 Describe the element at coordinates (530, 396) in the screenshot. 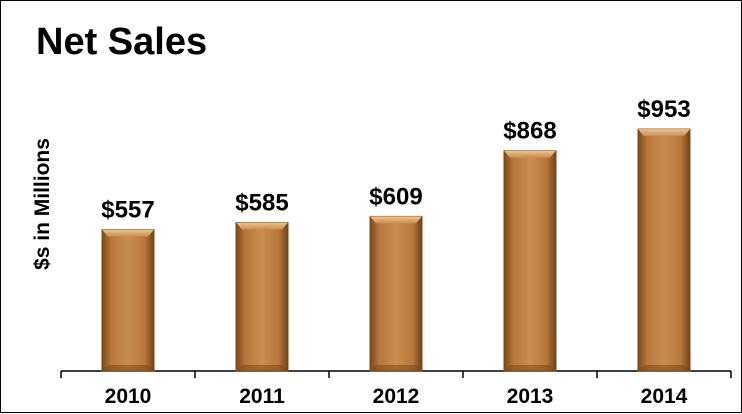

I see `x-tick-label: 2013` at that location.